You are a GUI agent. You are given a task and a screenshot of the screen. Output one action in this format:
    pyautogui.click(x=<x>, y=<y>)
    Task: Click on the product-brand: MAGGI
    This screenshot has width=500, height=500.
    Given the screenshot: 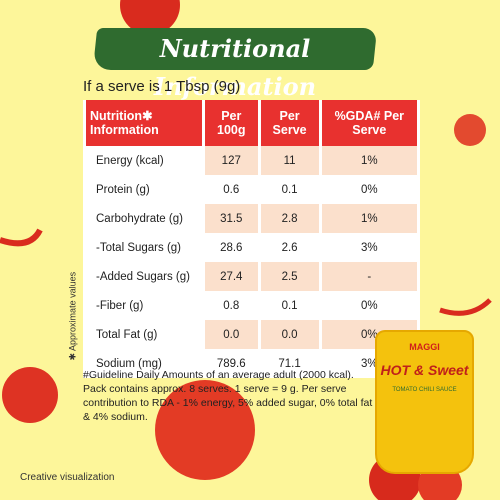 What is the action you would take?
    pyautogui.click(x=424, y=347)
    